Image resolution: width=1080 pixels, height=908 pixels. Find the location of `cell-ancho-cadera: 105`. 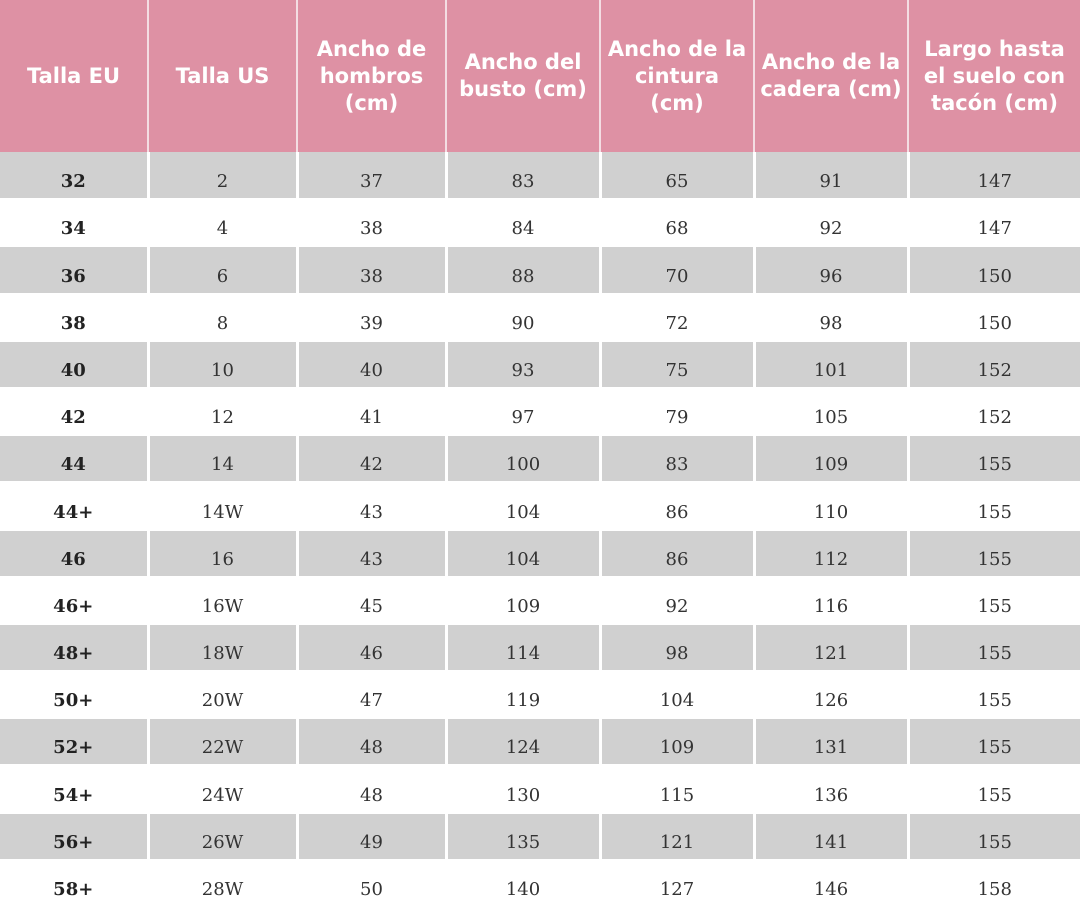

cell-ancho-cadera: 105 is located at coordinates (830, 412).